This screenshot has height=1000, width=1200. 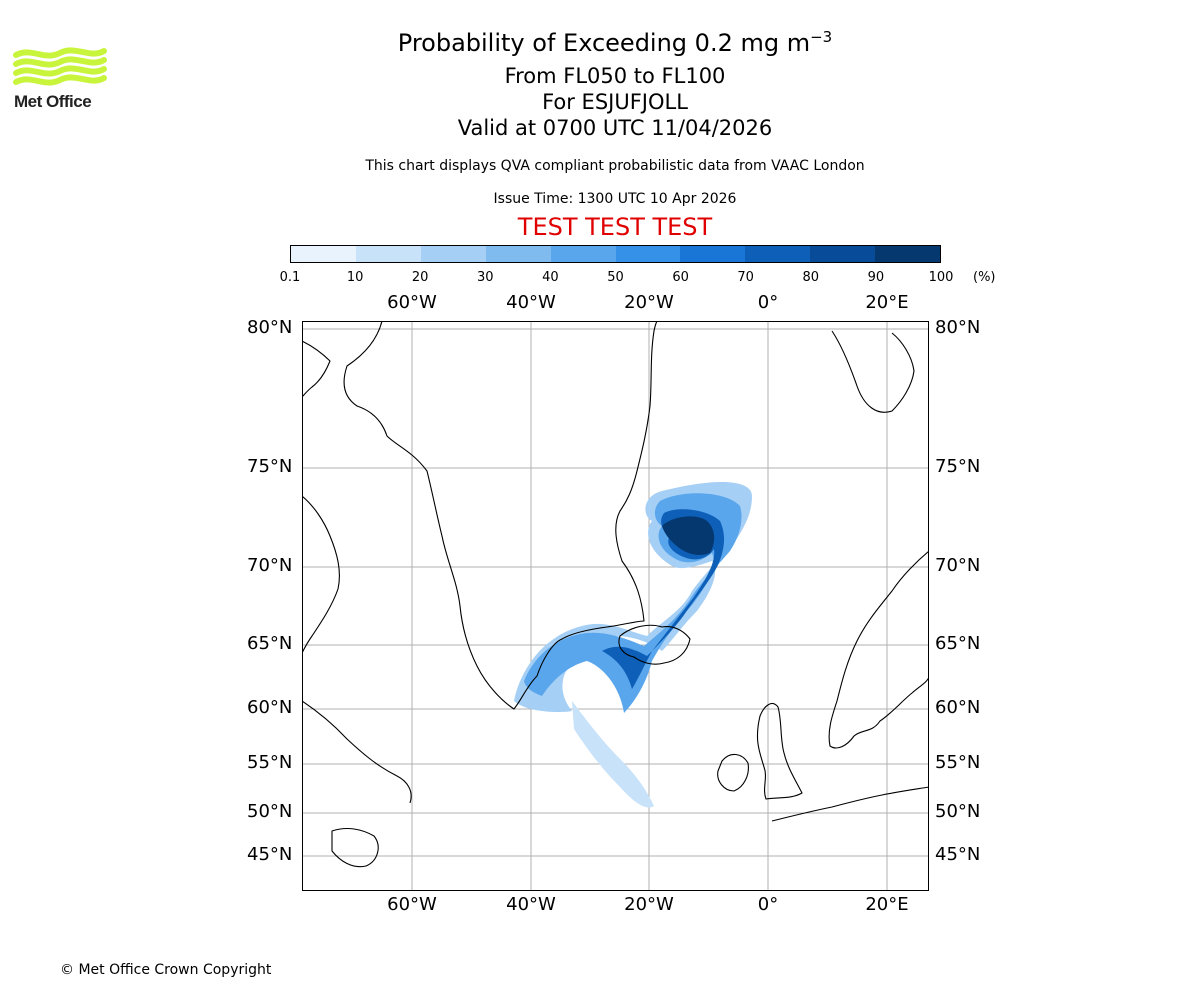 I want to click on copyright: © Met Office Crown Copyright, so click(x=166, y=970).